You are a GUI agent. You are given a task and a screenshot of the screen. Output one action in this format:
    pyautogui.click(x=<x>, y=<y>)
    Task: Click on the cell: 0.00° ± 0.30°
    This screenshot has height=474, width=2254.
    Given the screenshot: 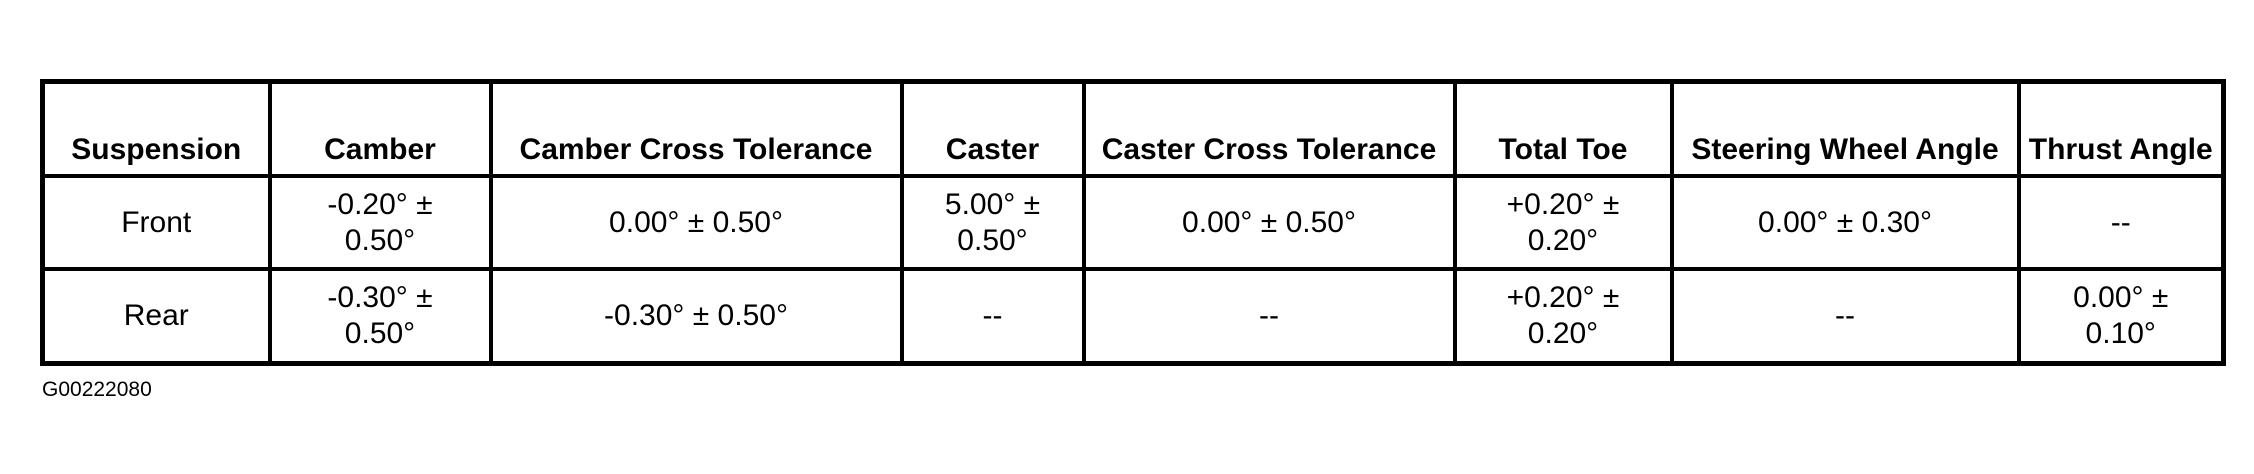 What is the action you would take?
    pyautogui.click(x=1845, y=222)
    